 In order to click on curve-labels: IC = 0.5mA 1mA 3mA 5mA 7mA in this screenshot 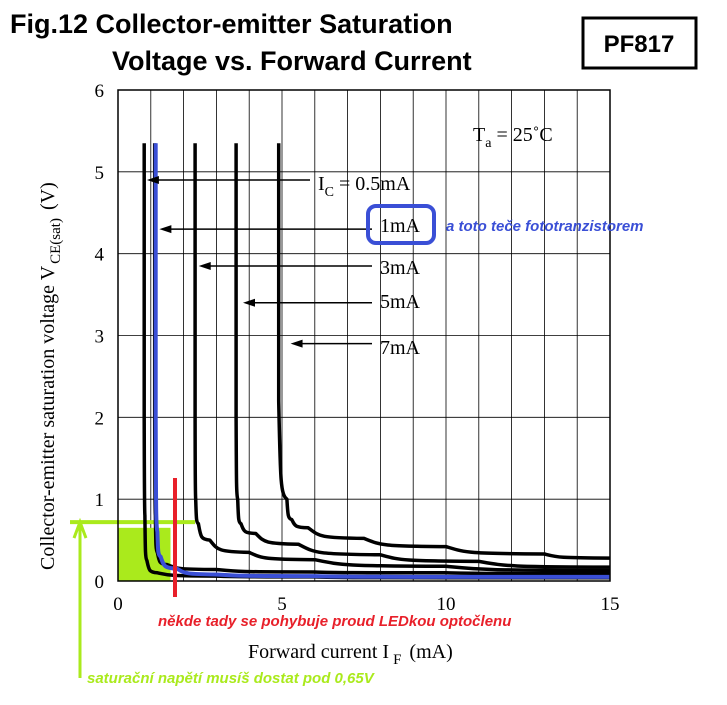, I will do `click(283, 266)`.